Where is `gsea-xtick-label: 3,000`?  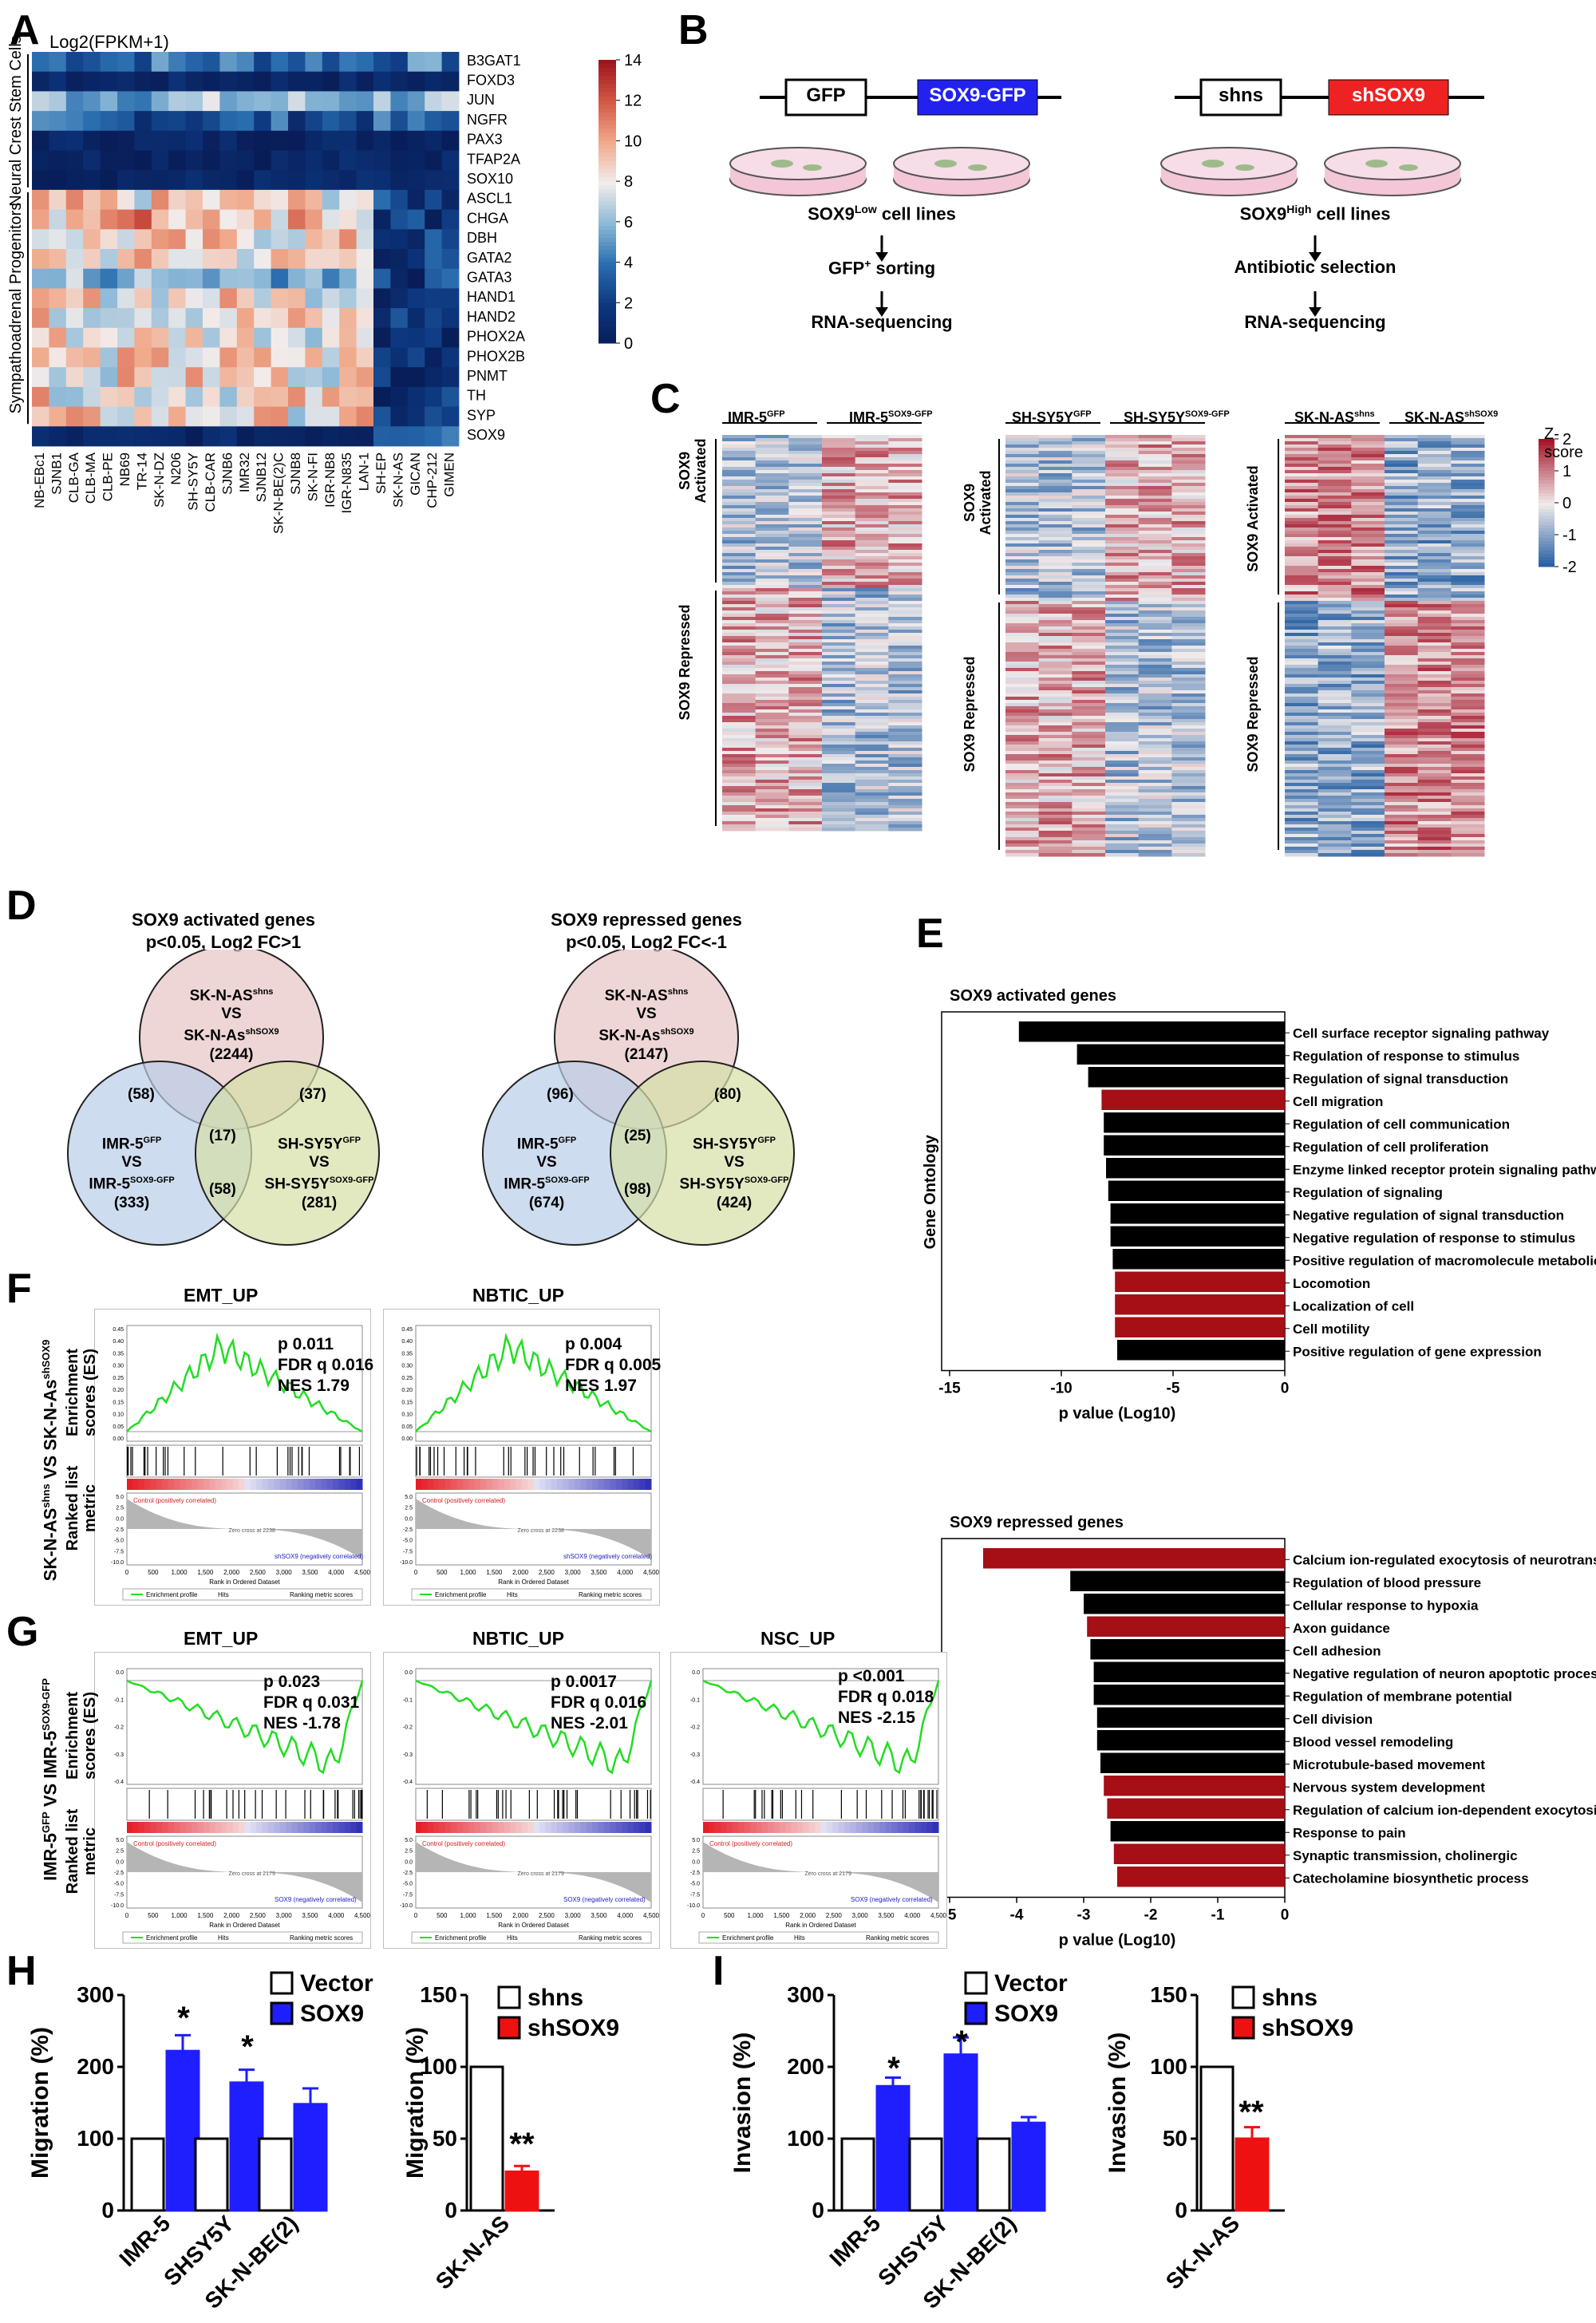 gsea-xtick-label: 3,000 is located at coordinates (284, 1915).